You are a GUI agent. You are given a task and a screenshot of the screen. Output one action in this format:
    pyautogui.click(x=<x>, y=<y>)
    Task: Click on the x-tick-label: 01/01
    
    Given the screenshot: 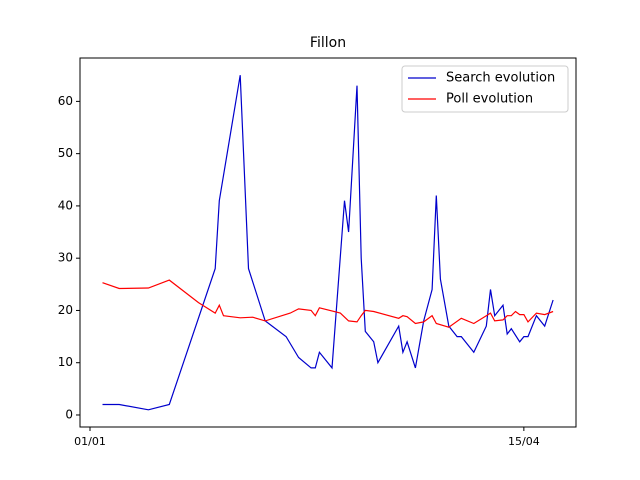 What is the action you would take?
    pyautogui.click(x=90, y=441)
    